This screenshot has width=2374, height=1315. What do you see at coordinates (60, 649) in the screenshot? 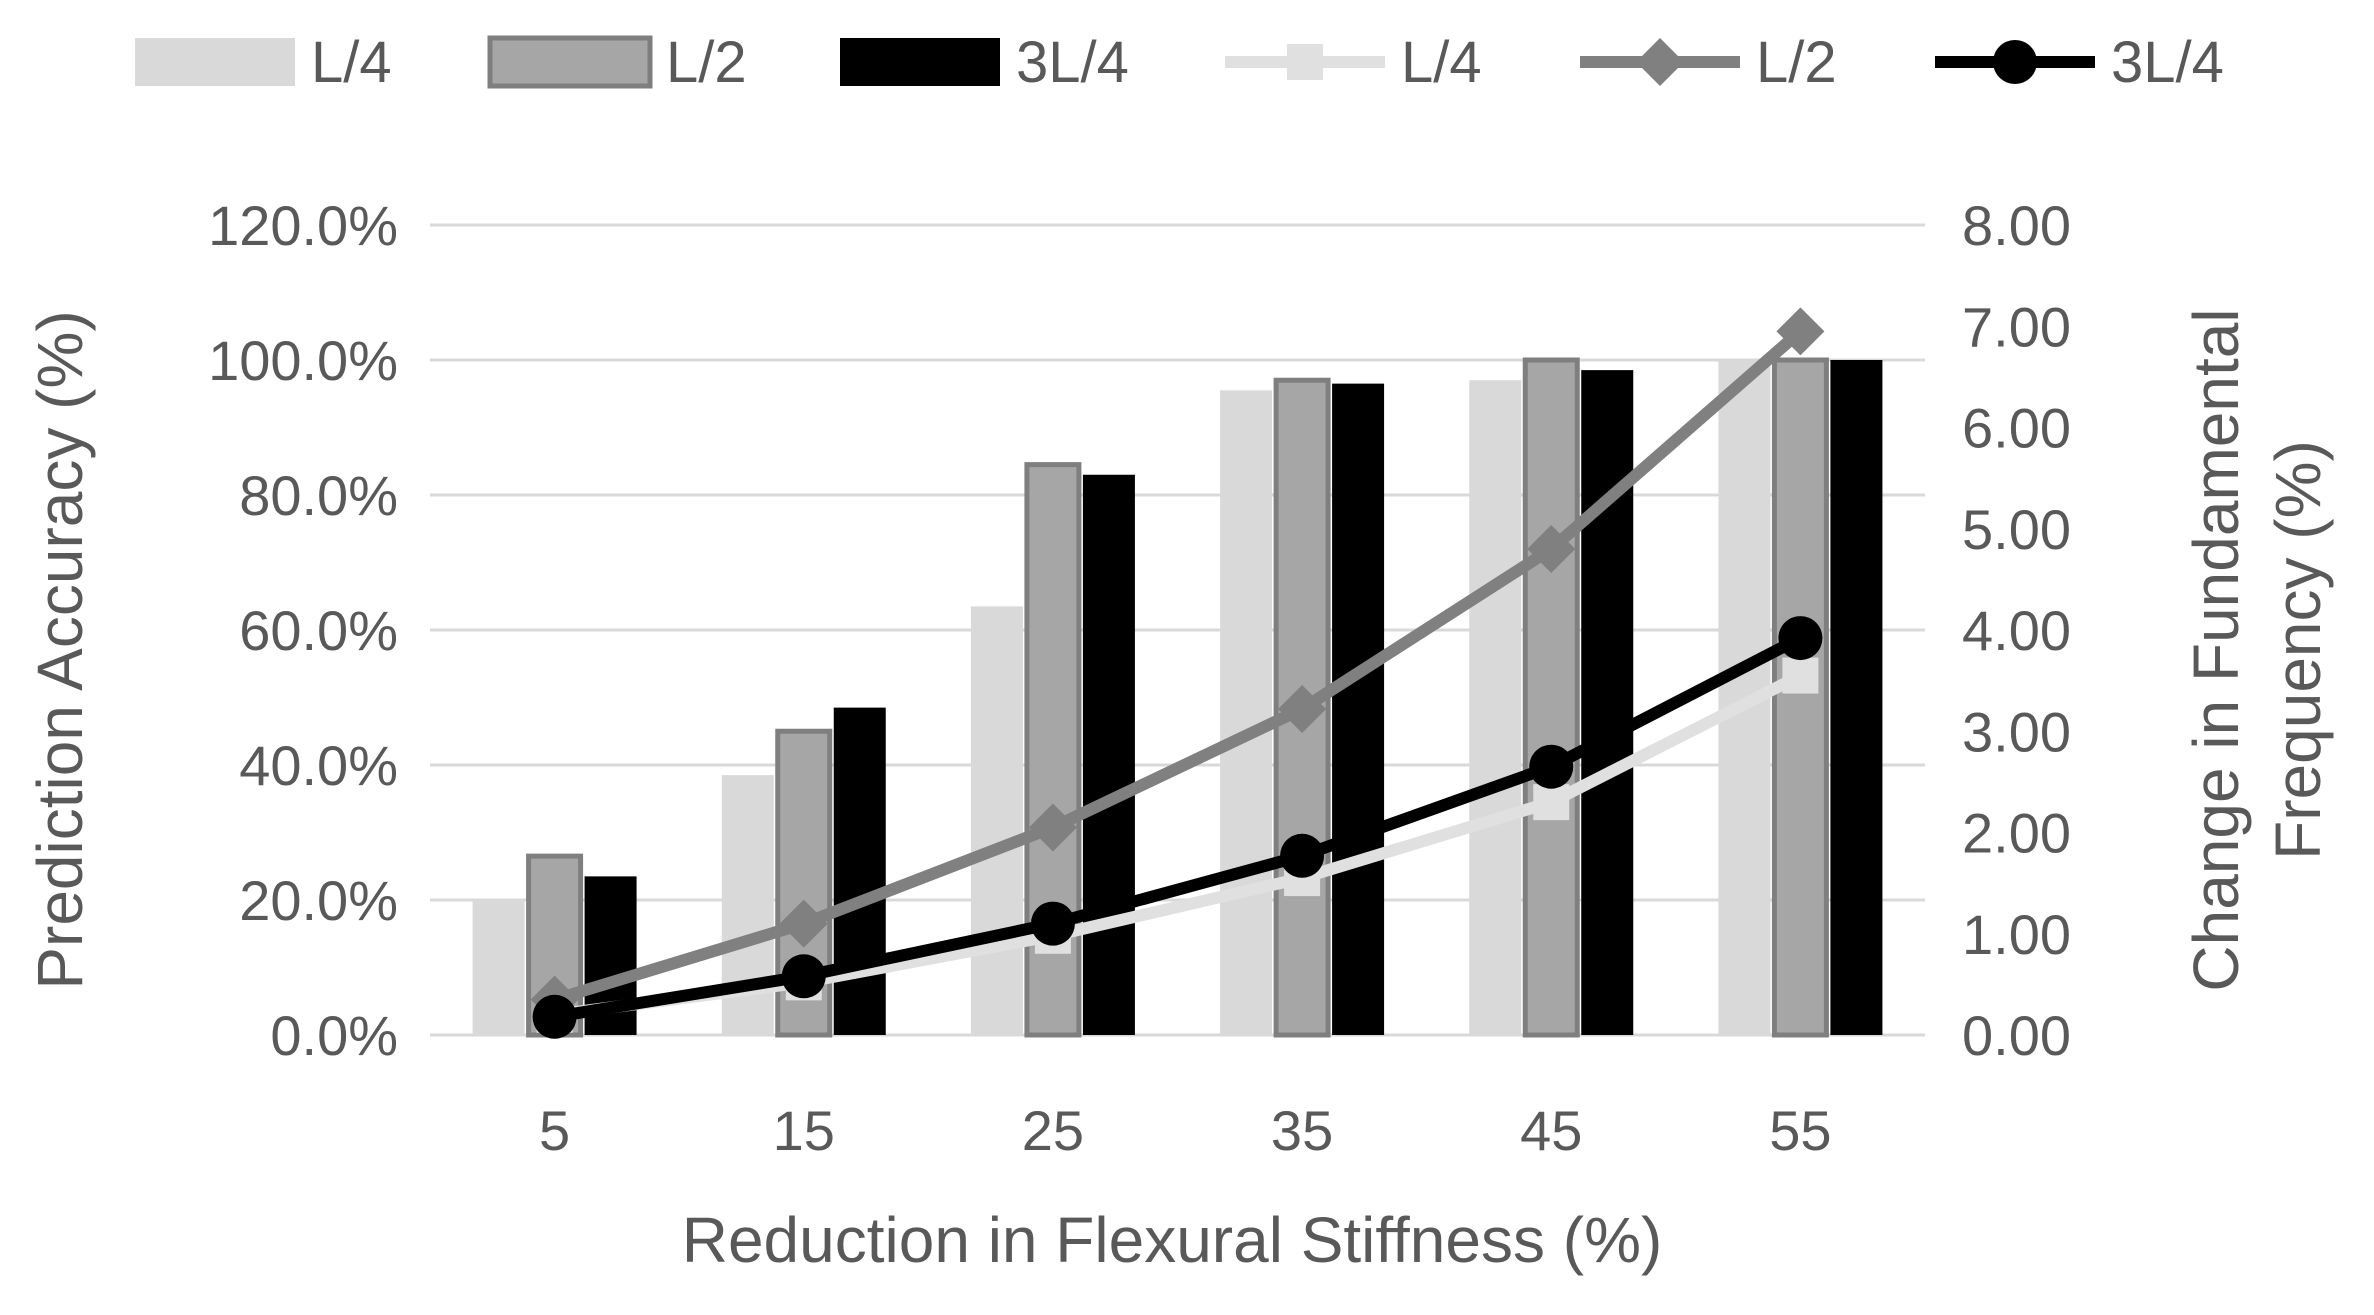
I see `left-axis-title: Prediction Accuracy (%)` at bounding box center [60, 649].